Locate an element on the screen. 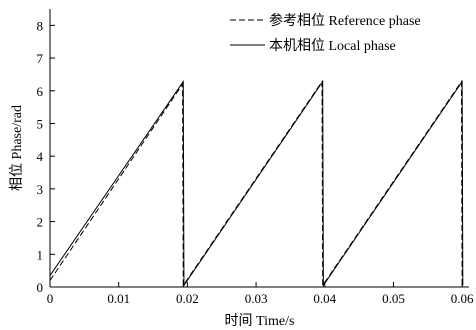  legend: 参考相位 Reference phase 本机相位 Local phase is located at coordinates (325, 33).